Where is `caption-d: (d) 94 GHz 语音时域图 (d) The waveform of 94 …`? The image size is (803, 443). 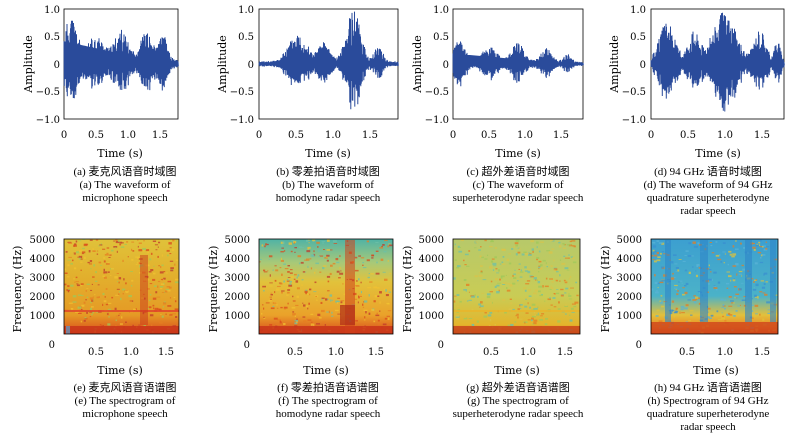 caption-d: (d) 94 GHz 语音时域图 (d) The waveform of 94 … is located at coordinates (705, 192).